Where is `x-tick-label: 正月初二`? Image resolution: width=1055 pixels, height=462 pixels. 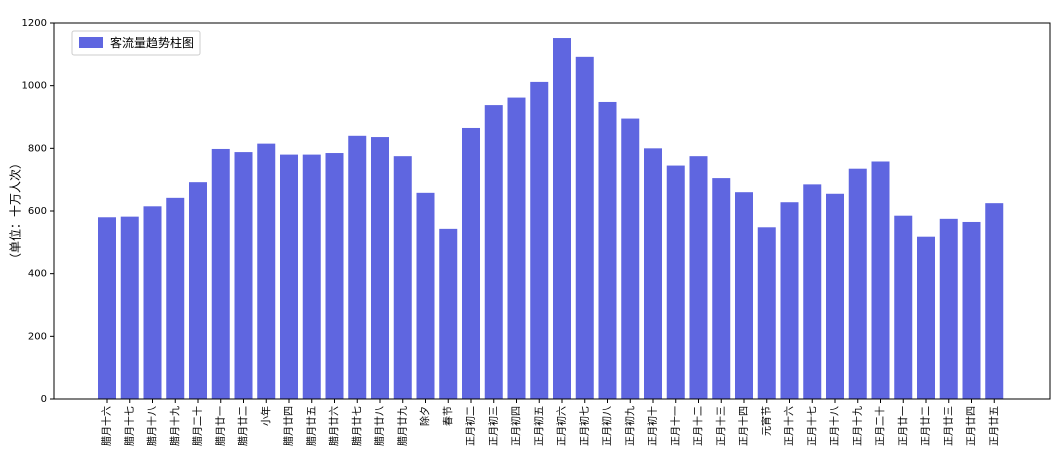
x-tick-label: 正月初二 is located at coordinates (470, 426).